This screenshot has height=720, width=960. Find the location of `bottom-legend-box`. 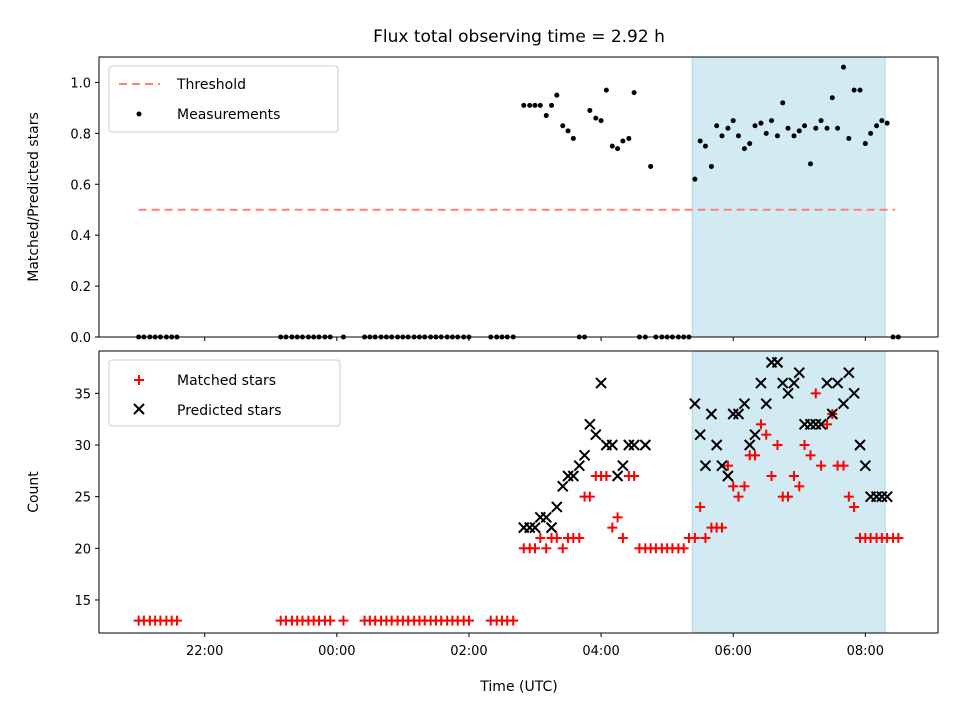

bottom-legend-box is located at coordinates (224, 393).